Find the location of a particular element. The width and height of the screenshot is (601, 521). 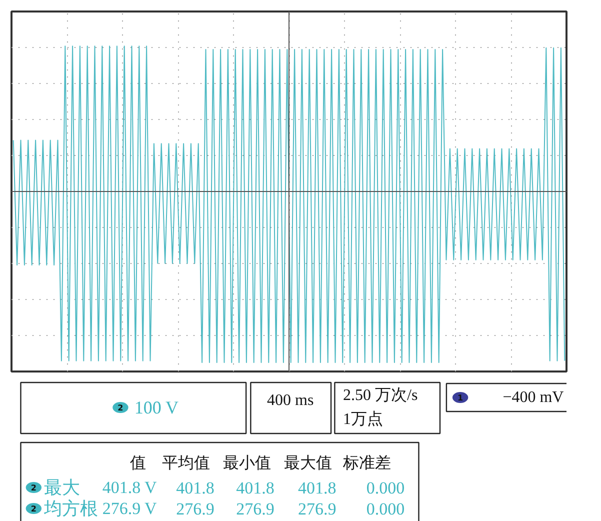

text: 最大 is located at coordinates (62, 488).